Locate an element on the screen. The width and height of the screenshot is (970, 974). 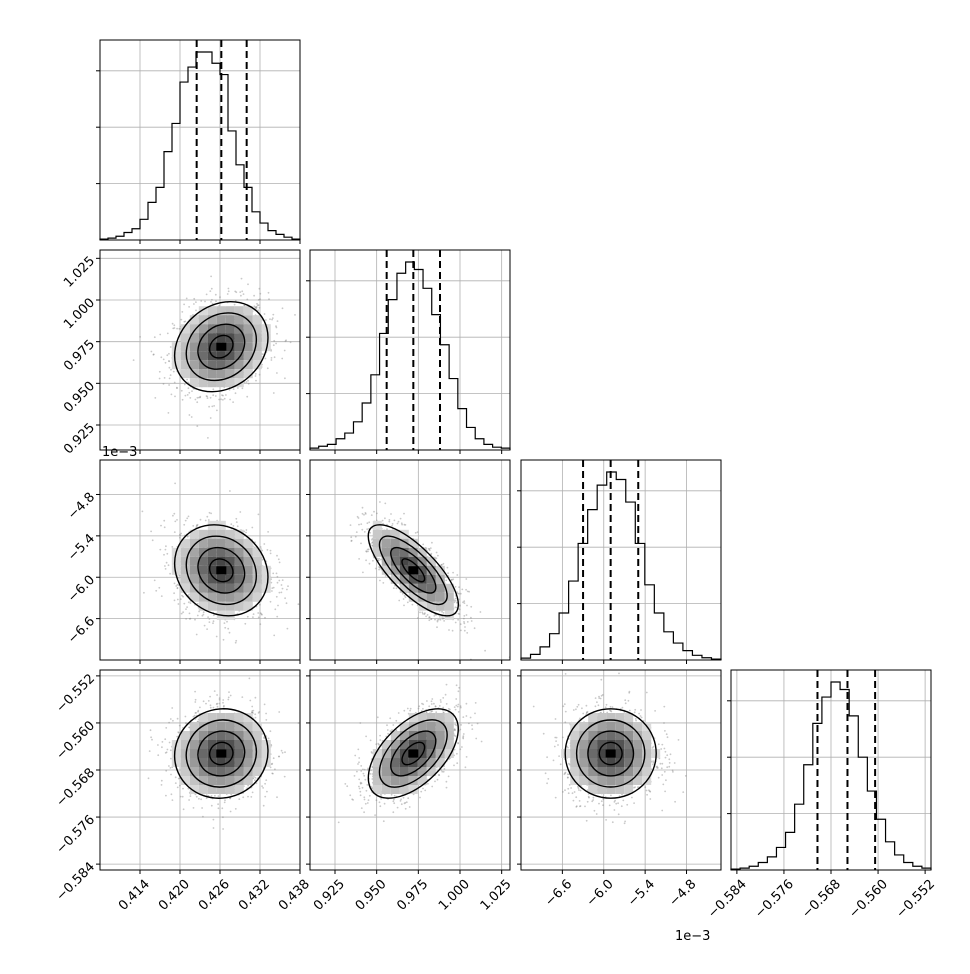
axes-frame is located at coordinates (200, 140).